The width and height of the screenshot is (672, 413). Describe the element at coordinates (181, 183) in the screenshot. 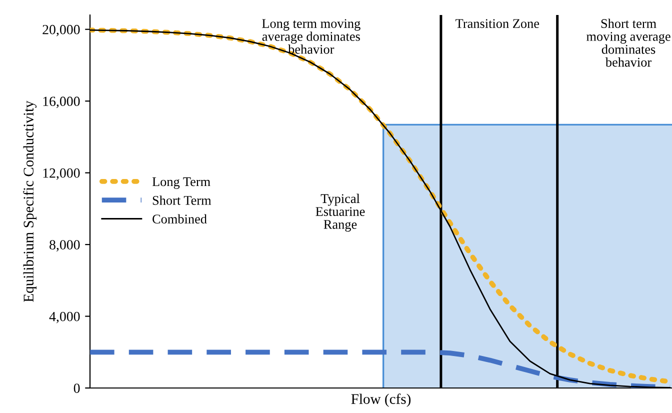

I see `legend-label: Long Term` at that location.